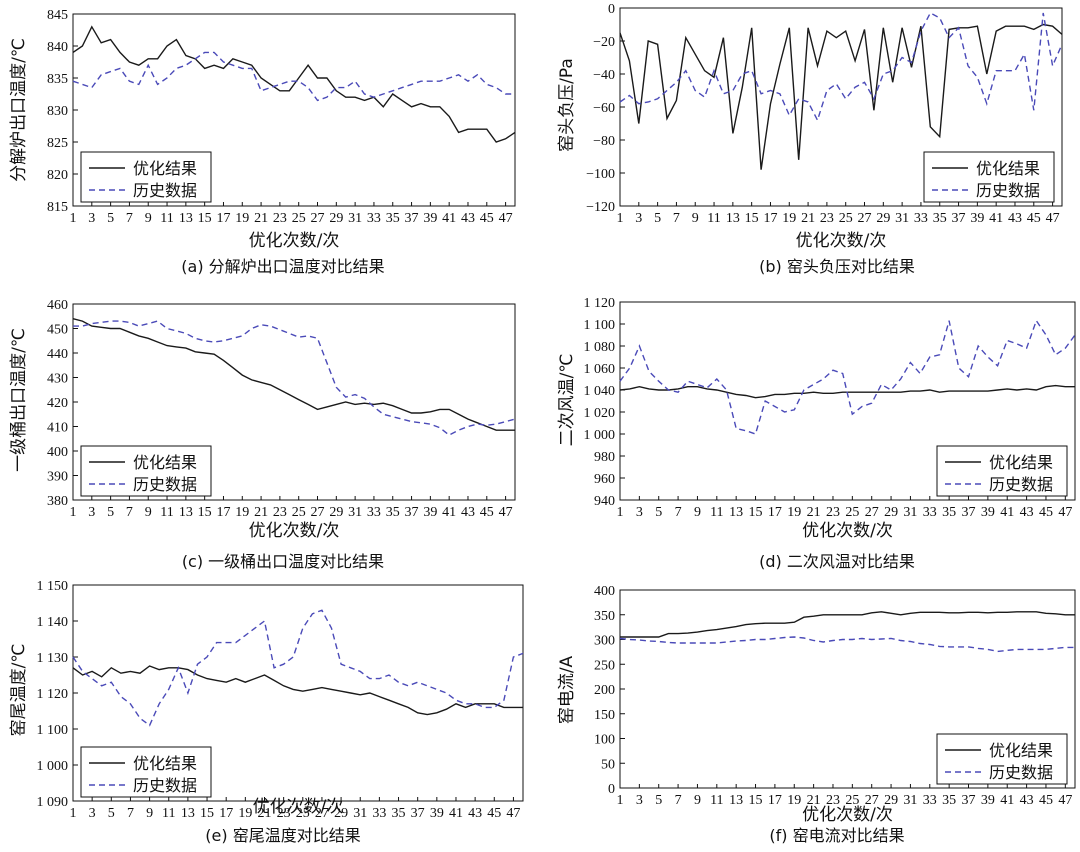 This screenshot has height=852, width=1080. I want to click on y-tick-label: 1 000, so click(600, 435).